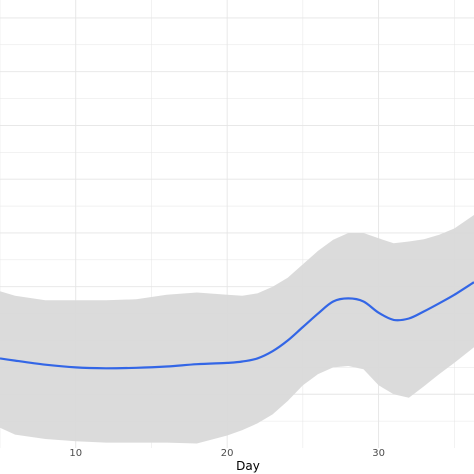 This screenshot has width=474, height=474. I want to click on x-tick-label: 10, so click(75, 453).